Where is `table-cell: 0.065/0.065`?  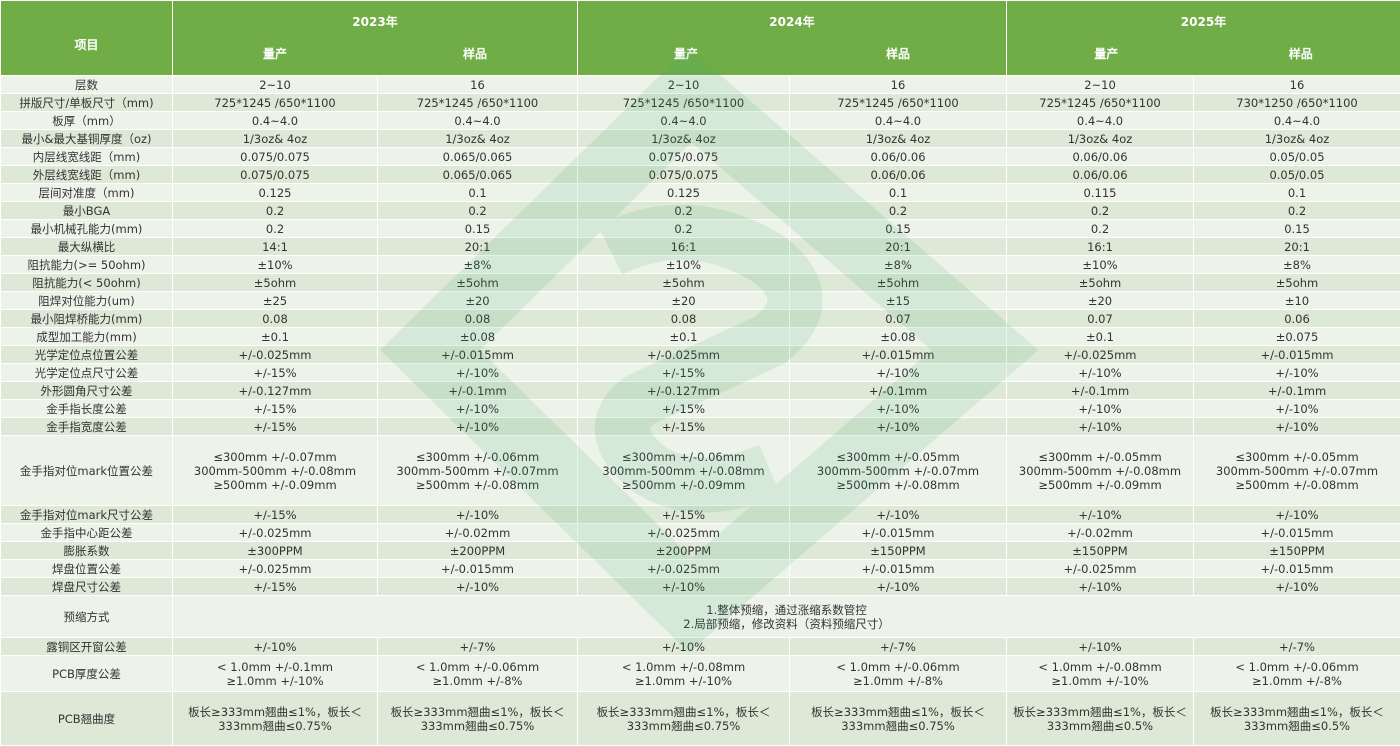
table-cell: 0.065/0.065 is located at coordinates (478, 175).